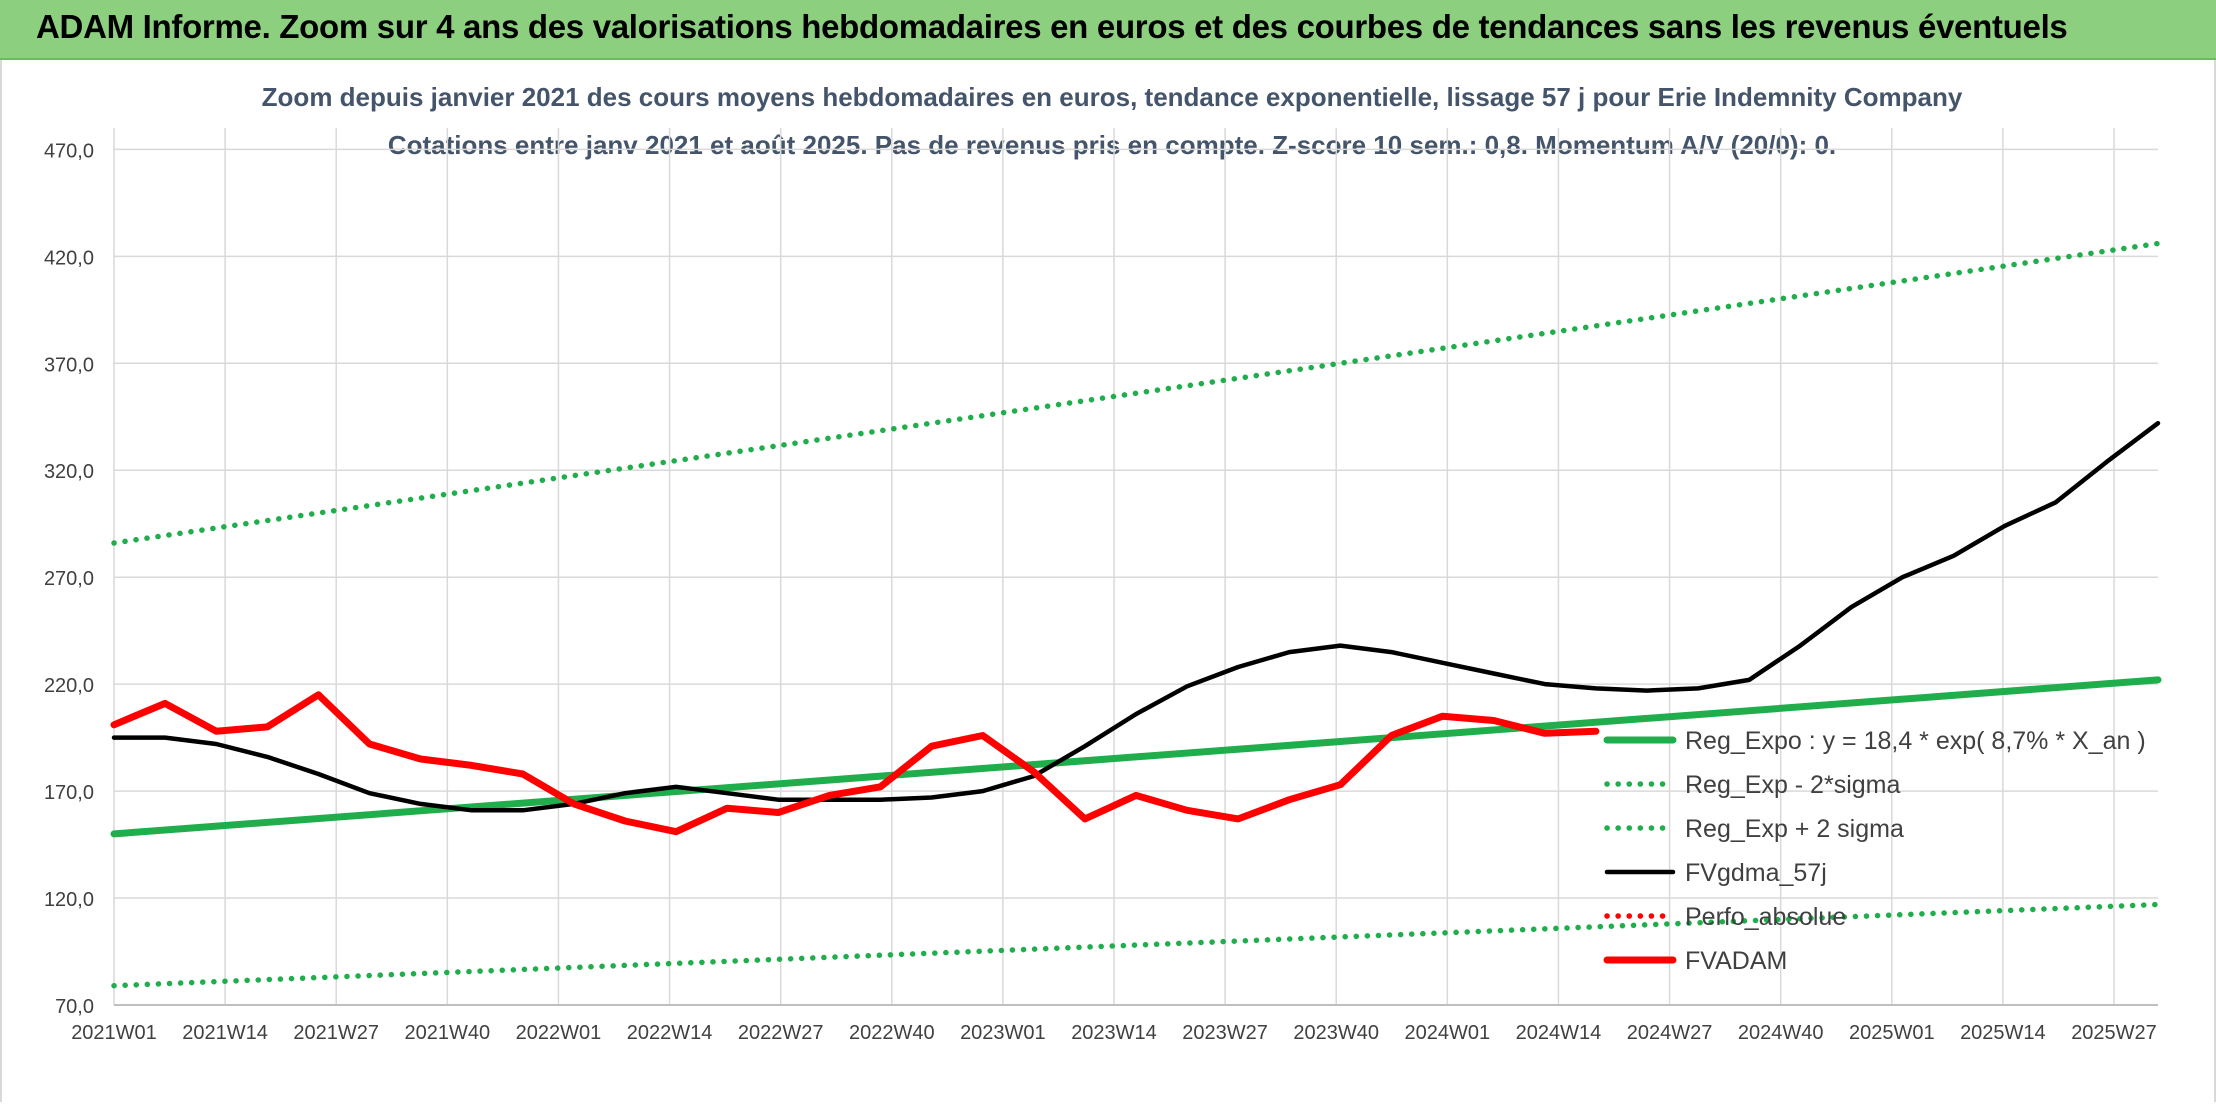 Image resolution: width=2216 pixels, height=1107 pixels. Describe the element at coordinates (2003, 1033) in the screenshot. I see `x-tick-label: 2025W14` at that location.